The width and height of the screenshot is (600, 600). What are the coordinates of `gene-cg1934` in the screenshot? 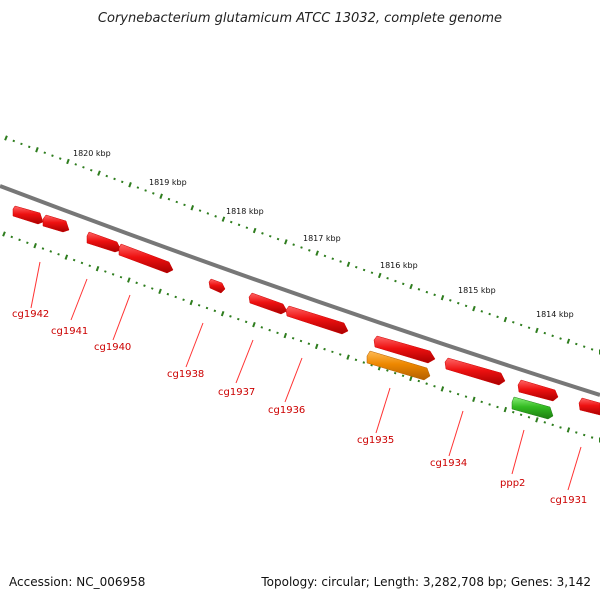 It's located at (475, 371).